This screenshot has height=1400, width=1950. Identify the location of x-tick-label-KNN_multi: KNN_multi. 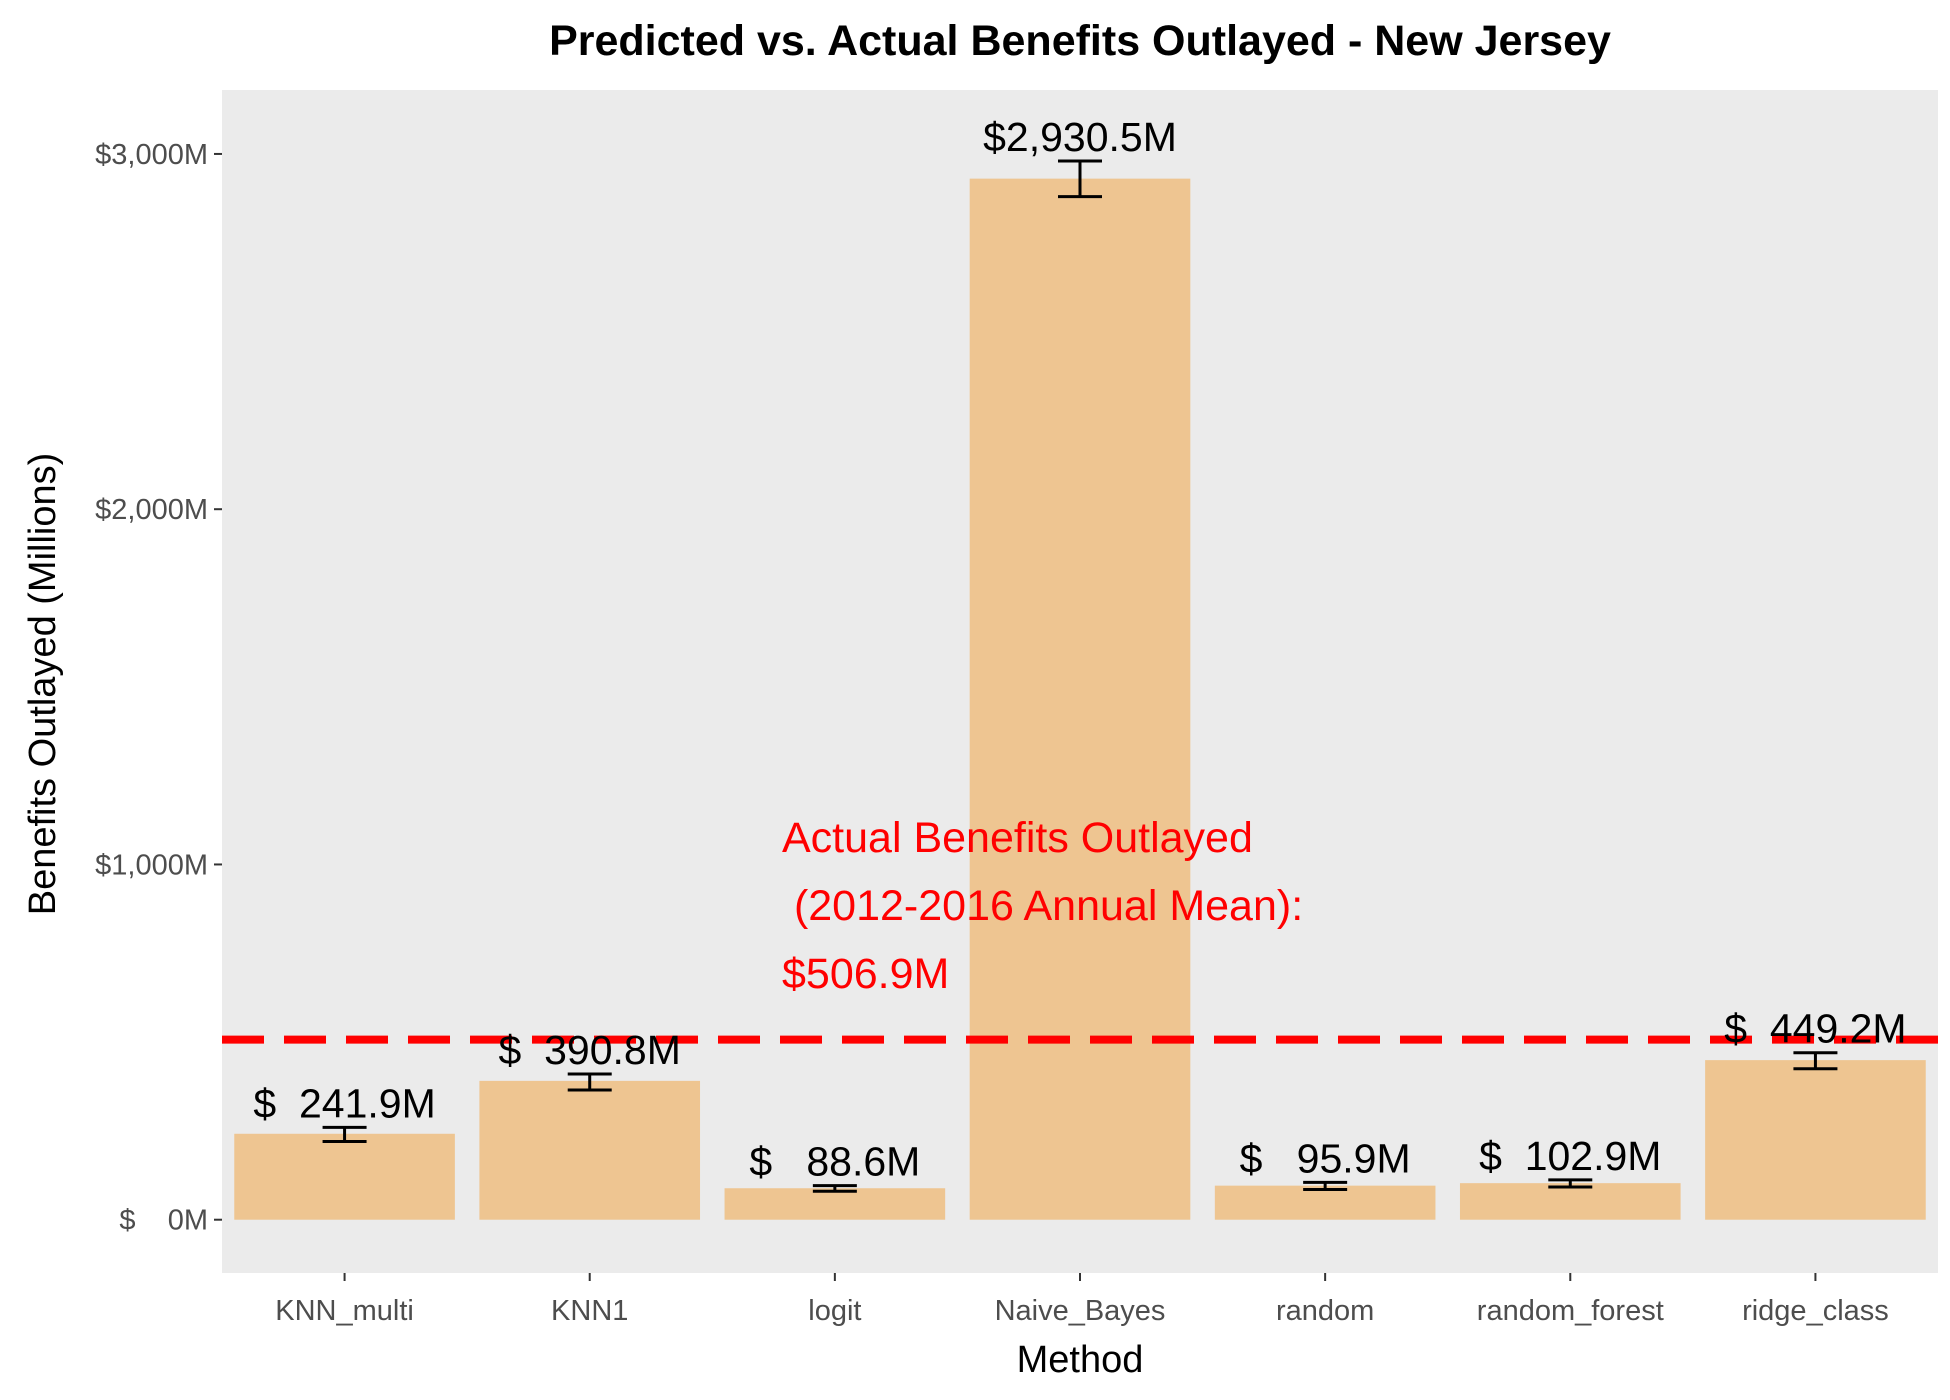
(344, 1311).